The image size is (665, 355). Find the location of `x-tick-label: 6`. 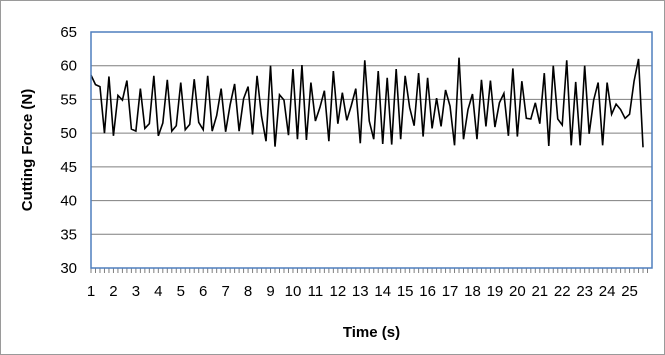

x-tick-label: 6 is located at coordinates (203, 291).